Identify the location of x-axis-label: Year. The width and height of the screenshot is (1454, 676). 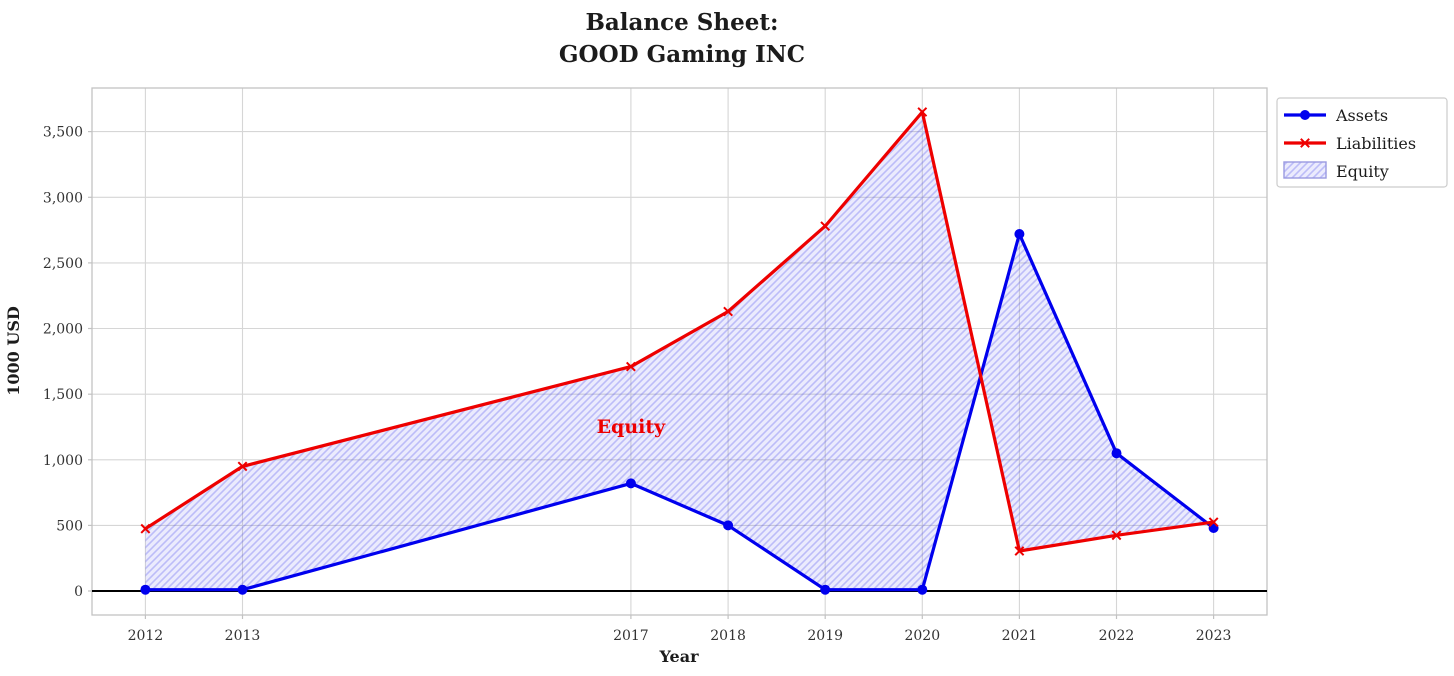
(678, 656).